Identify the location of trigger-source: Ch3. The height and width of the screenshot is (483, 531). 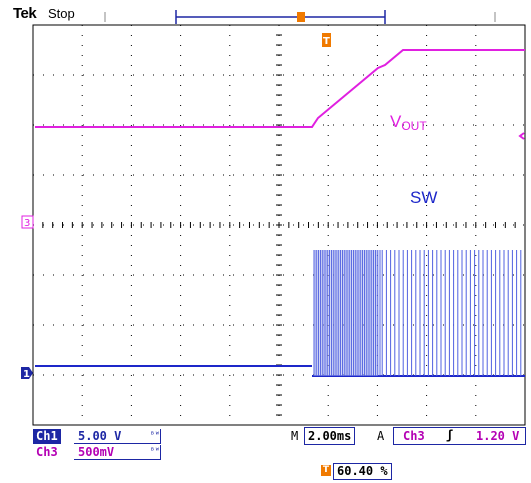
(414, 436).